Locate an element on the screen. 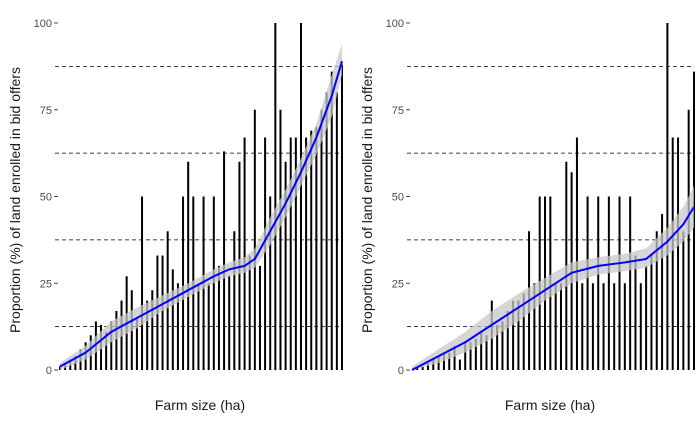  left-y-axis: 0 25 50 75 100 is located at coordinates (46, 197).